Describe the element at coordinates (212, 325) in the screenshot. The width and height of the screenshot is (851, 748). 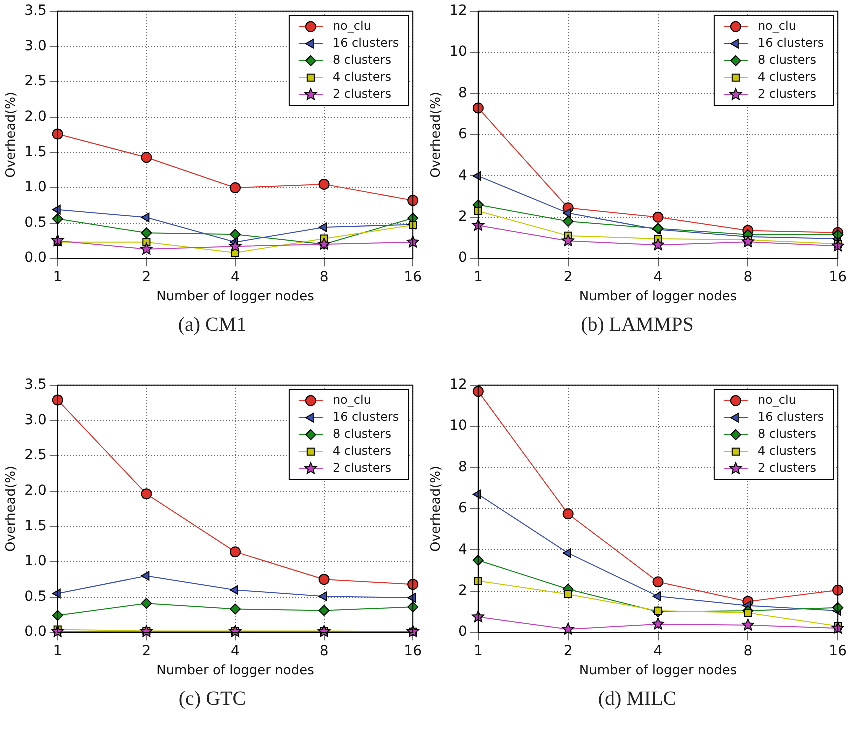
I see `text: (a) CM1` at that location.